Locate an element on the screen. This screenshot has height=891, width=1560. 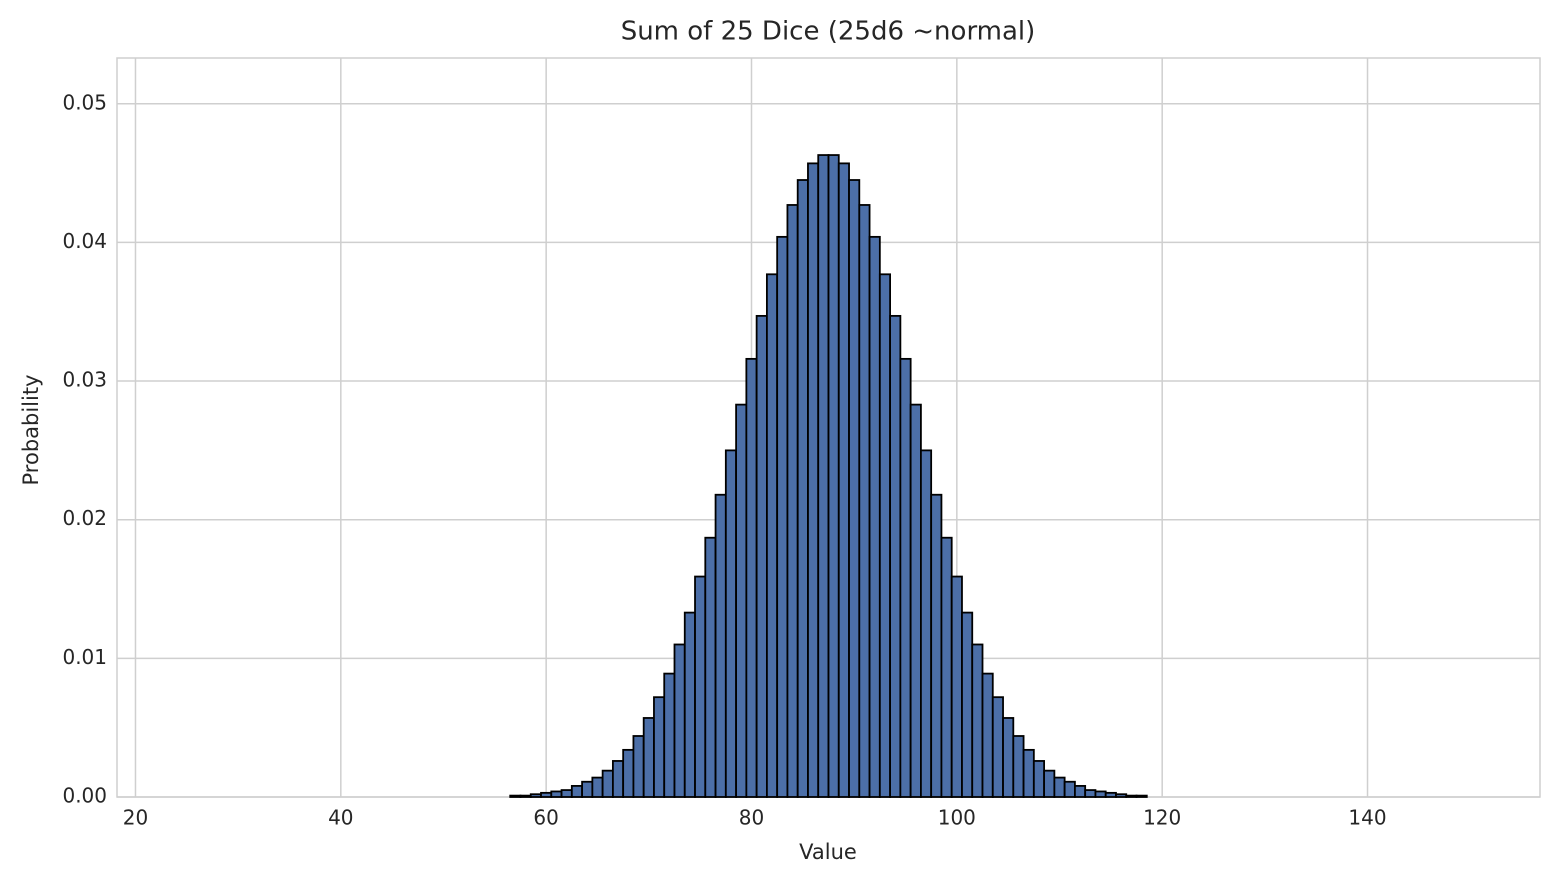
y-tick-label: 0.01 is located at coordinates (84, 657).